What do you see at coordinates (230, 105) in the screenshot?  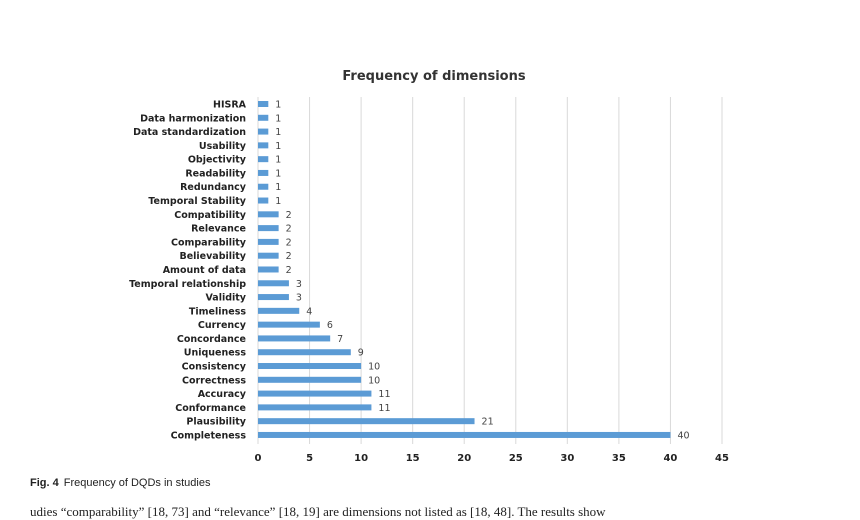 I see `category-label: HISRA` at bounding box center [230, 105].